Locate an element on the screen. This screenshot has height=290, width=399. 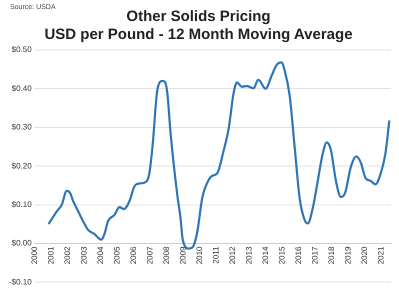
y-tick-label: $0.10 is located at coordinates (22, 205).